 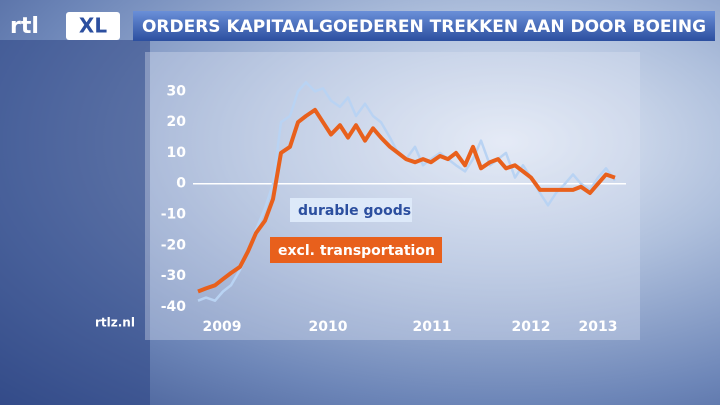 What do you see at coordinates (432, 327) in the screenshot?
I see `x-tick-label: 2011` at bounding box center [432, 327].